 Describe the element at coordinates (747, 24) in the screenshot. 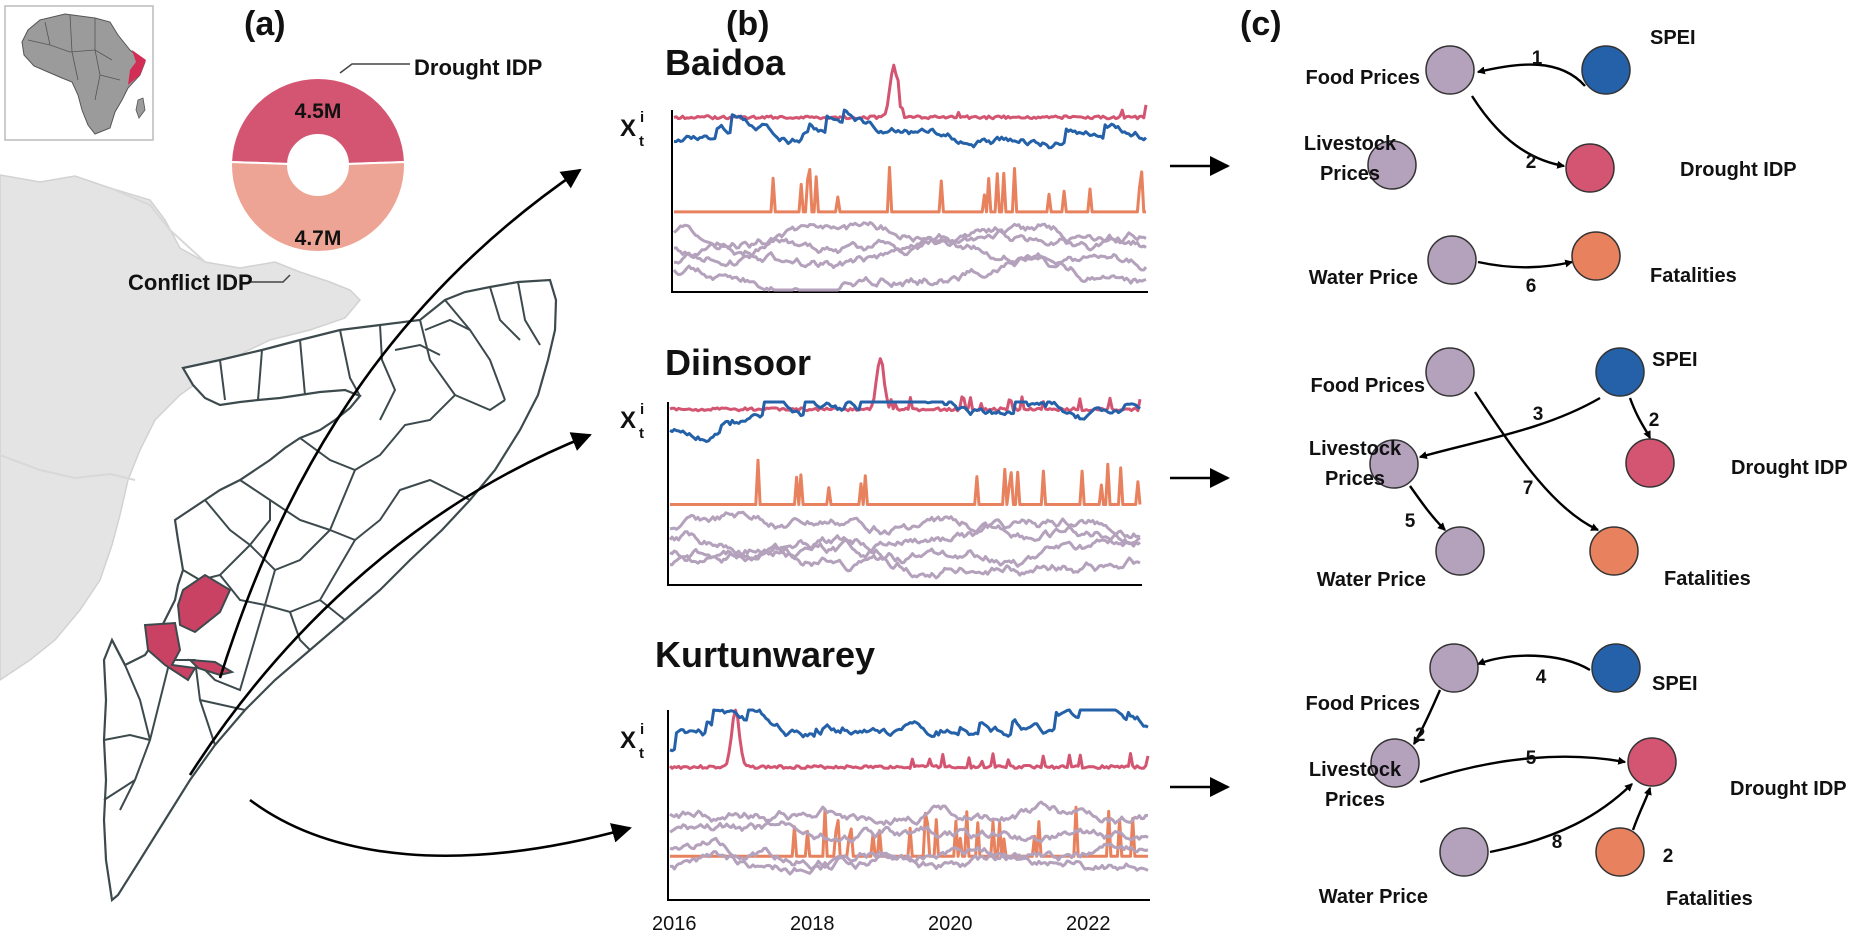

I see `panel-label-b: (b)` at that location.